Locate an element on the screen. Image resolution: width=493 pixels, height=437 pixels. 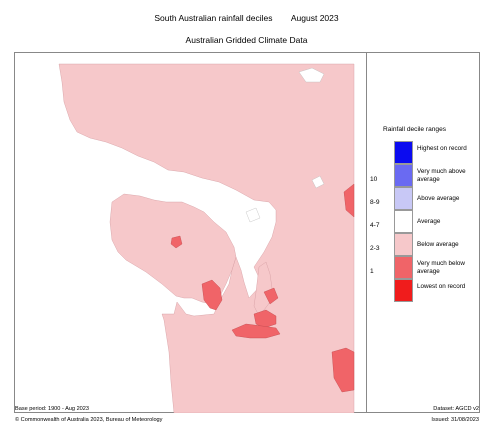
region-yorke-peninsula is located at coordinates (263, 288).